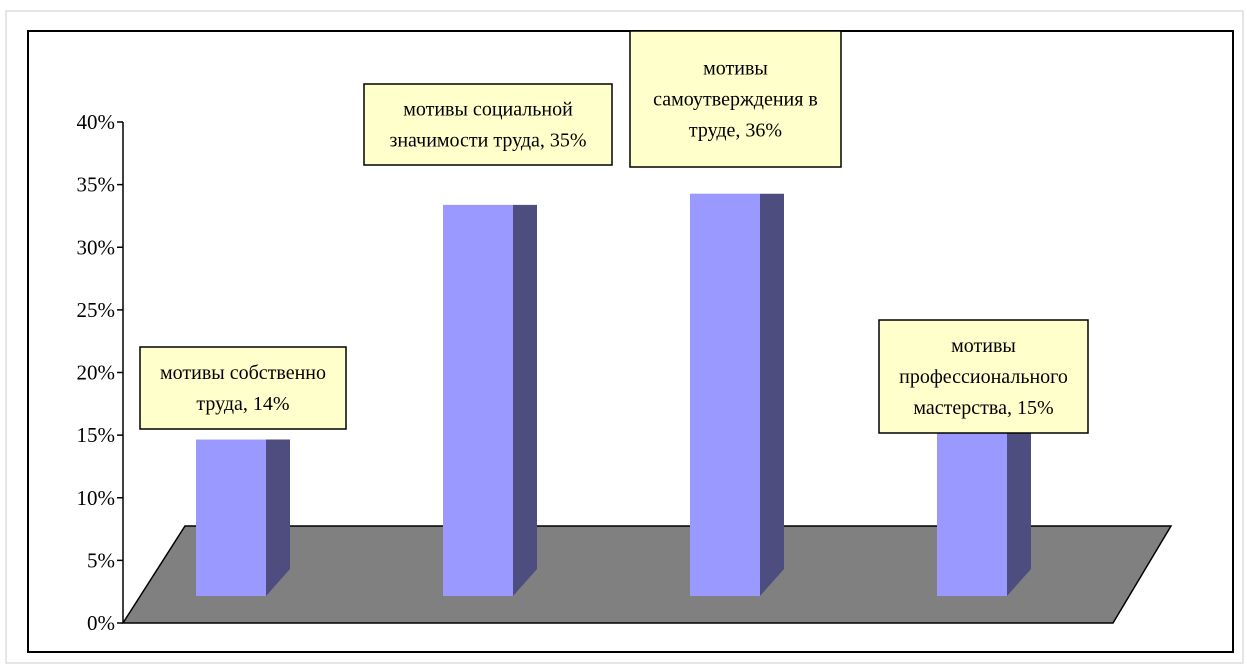 Image resolution: width=1247 pixels, height=671 pixels. I want to click on y-tick-label: 25%, so click(96, 310).